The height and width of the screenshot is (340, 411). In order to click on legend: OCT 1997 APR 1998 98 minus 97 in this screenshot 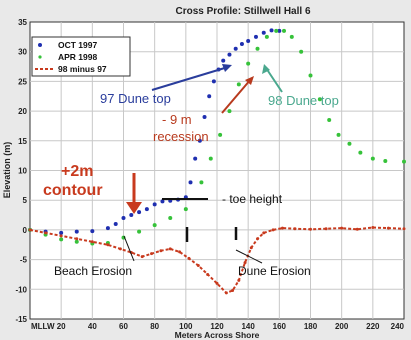, I will do `click(81, 56)`.